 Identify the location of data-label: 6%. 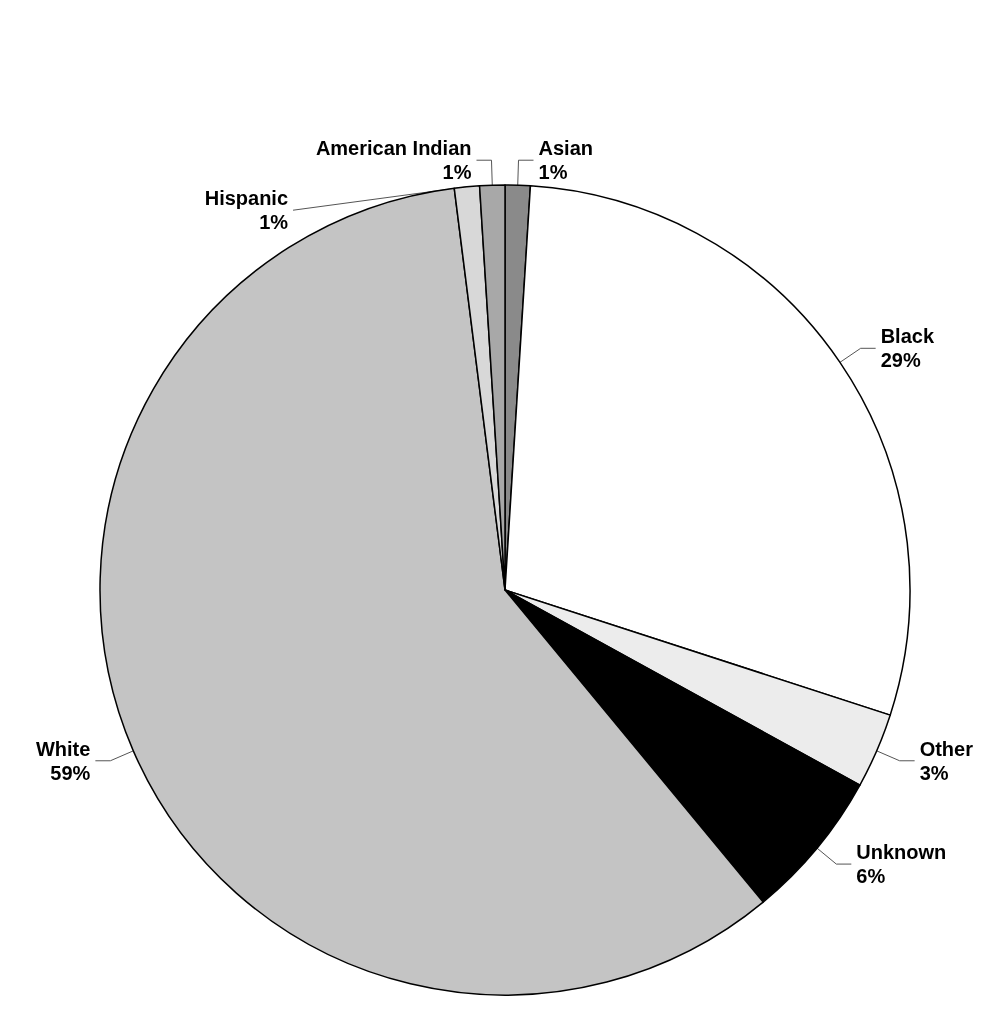
(871, 876).